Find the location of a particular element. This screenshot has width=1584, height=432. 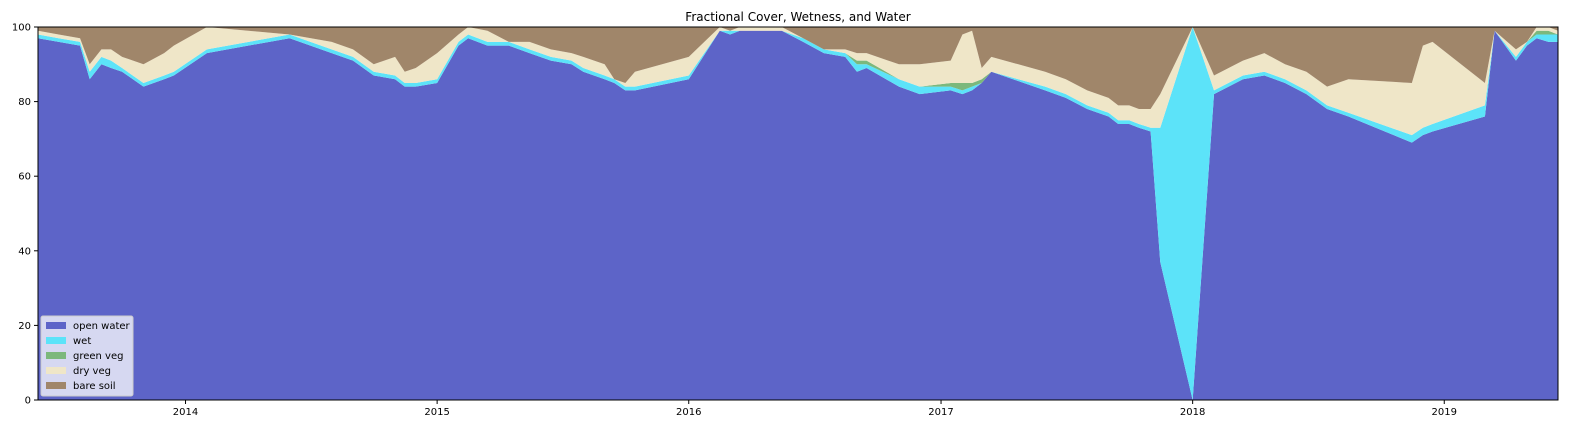

legend-label-bare-soil: bare soil is located at coordinates (94, 386).